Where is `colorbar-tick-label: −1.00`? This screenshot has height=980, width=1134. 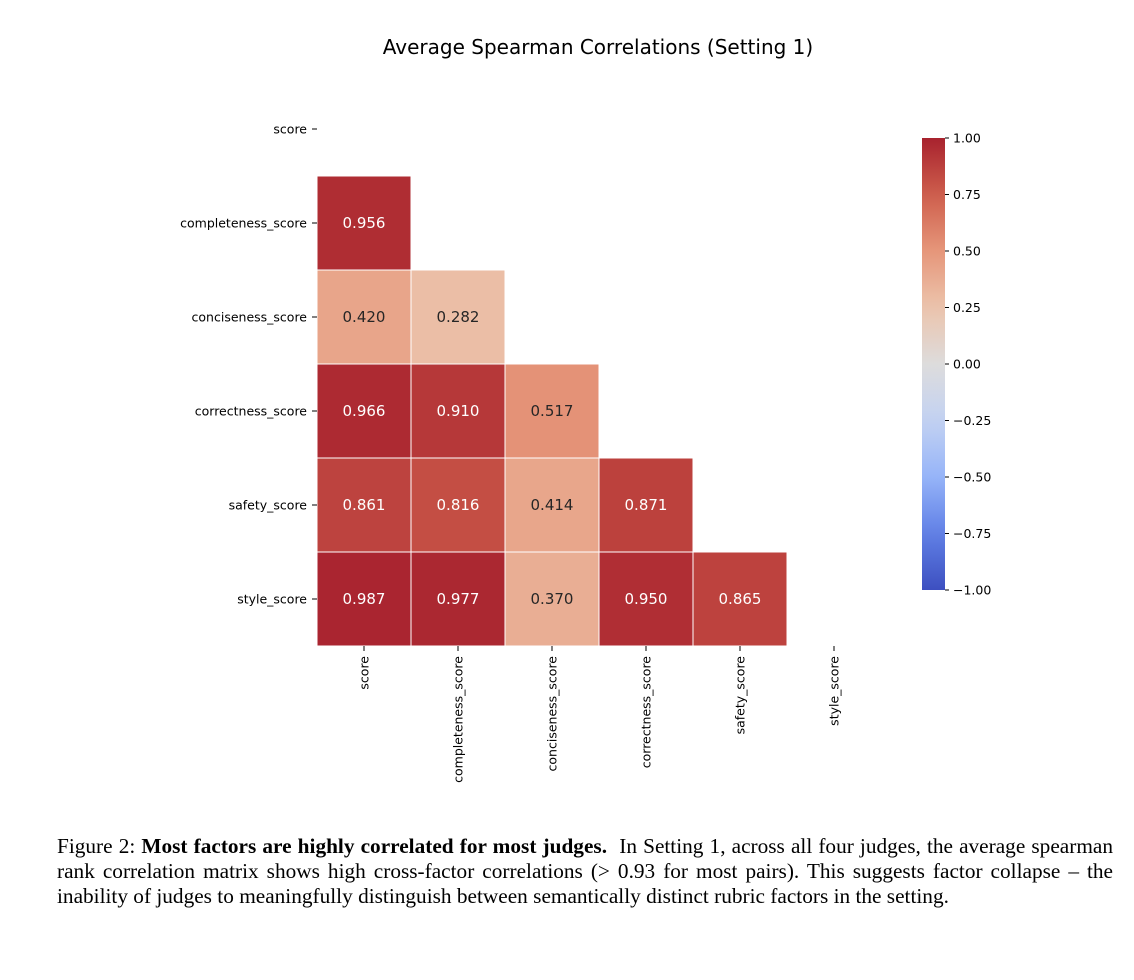
colorbar-tick-label: −1.00 is located at coordinates (972, 590).